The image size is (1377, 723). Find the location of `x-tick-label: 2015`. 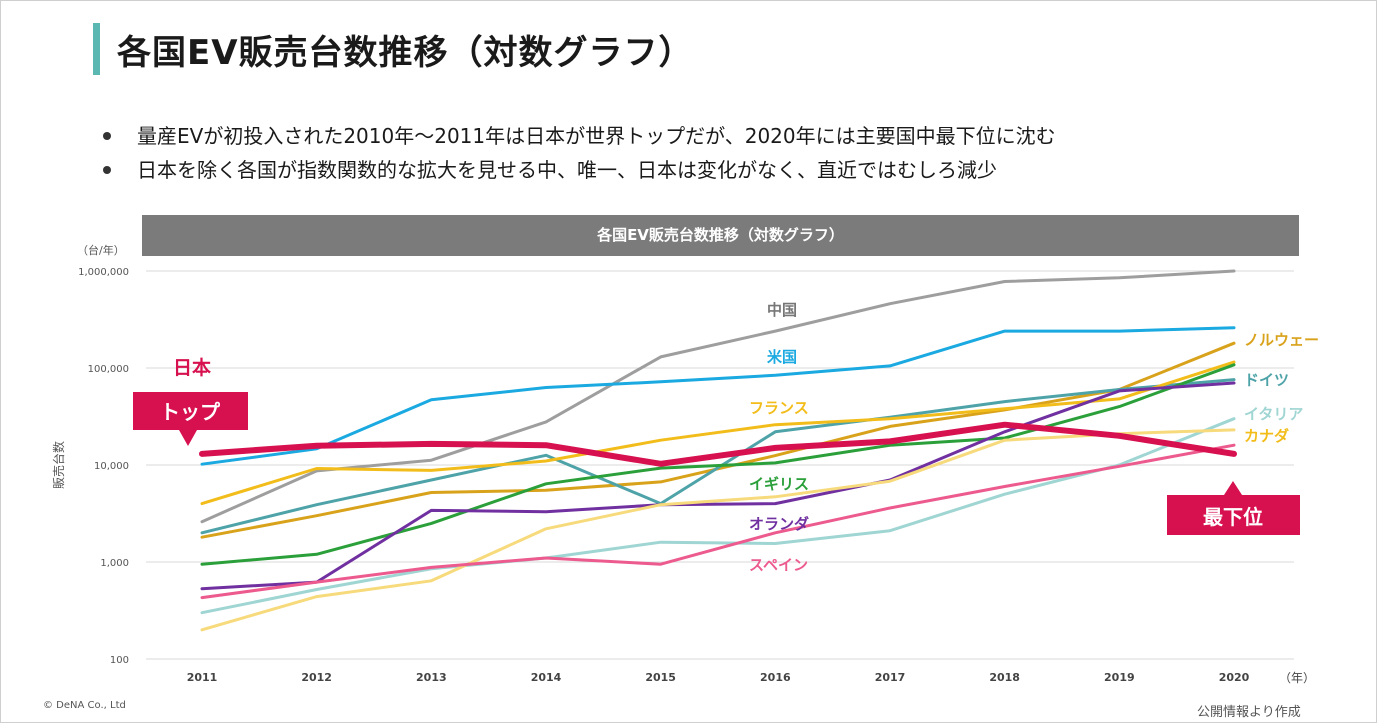

x-tick-label: 2015 is located at coordinates (660, 677).